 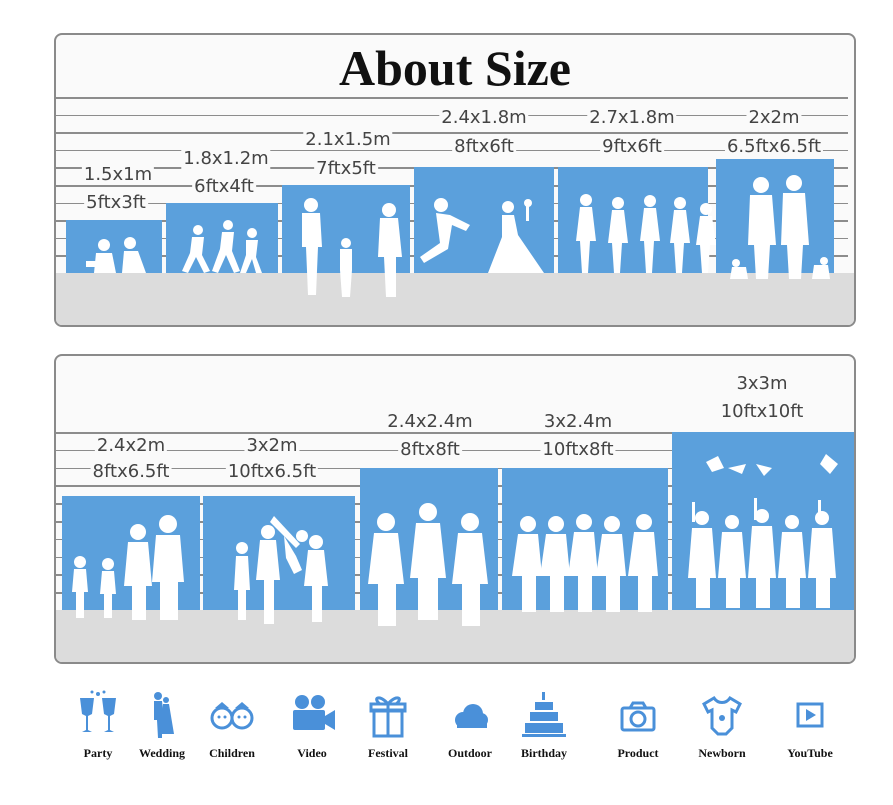 I want to click on size-label-imperial: 8ftx6ft, so click(x=484, y=146).